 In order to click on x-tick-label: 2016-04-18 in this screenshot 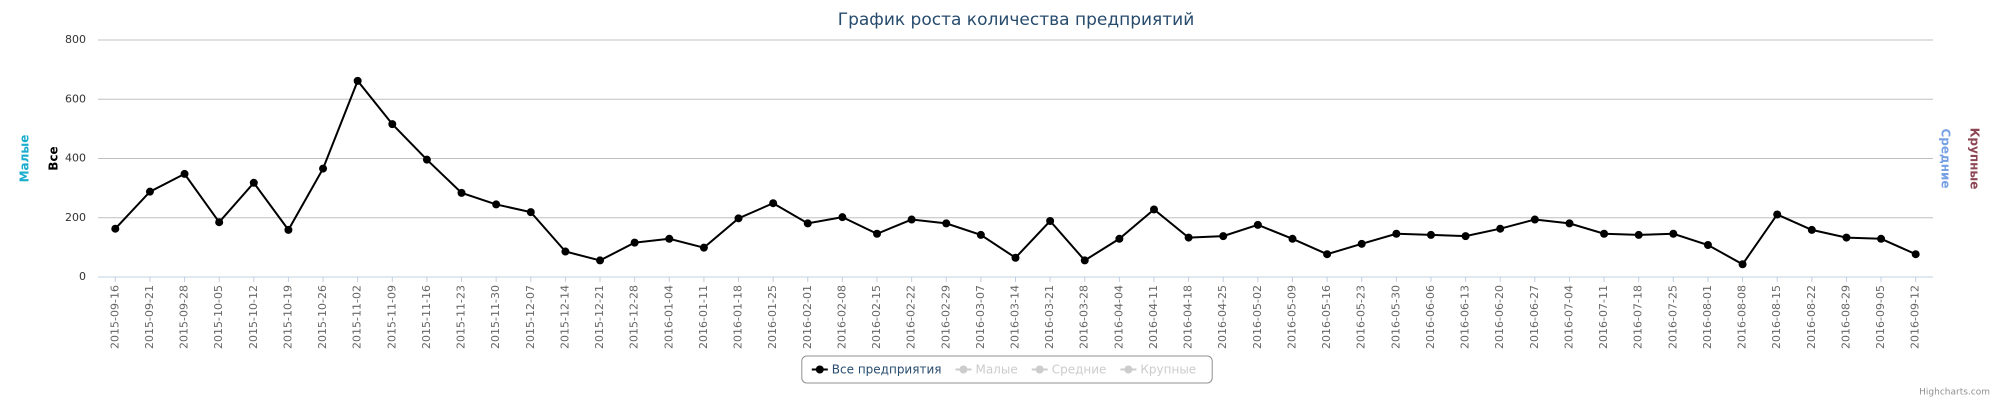, I will do `click(1188, 317)`.